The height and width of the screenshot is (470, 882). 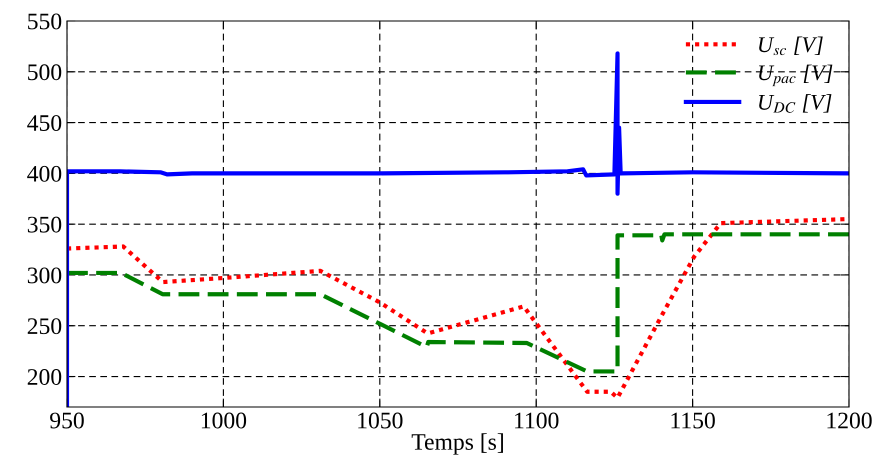 What do you see at coordinates (45, 21) in the screenshot?
I see `y-tick-label: 550` at bounding box center [45, 21].